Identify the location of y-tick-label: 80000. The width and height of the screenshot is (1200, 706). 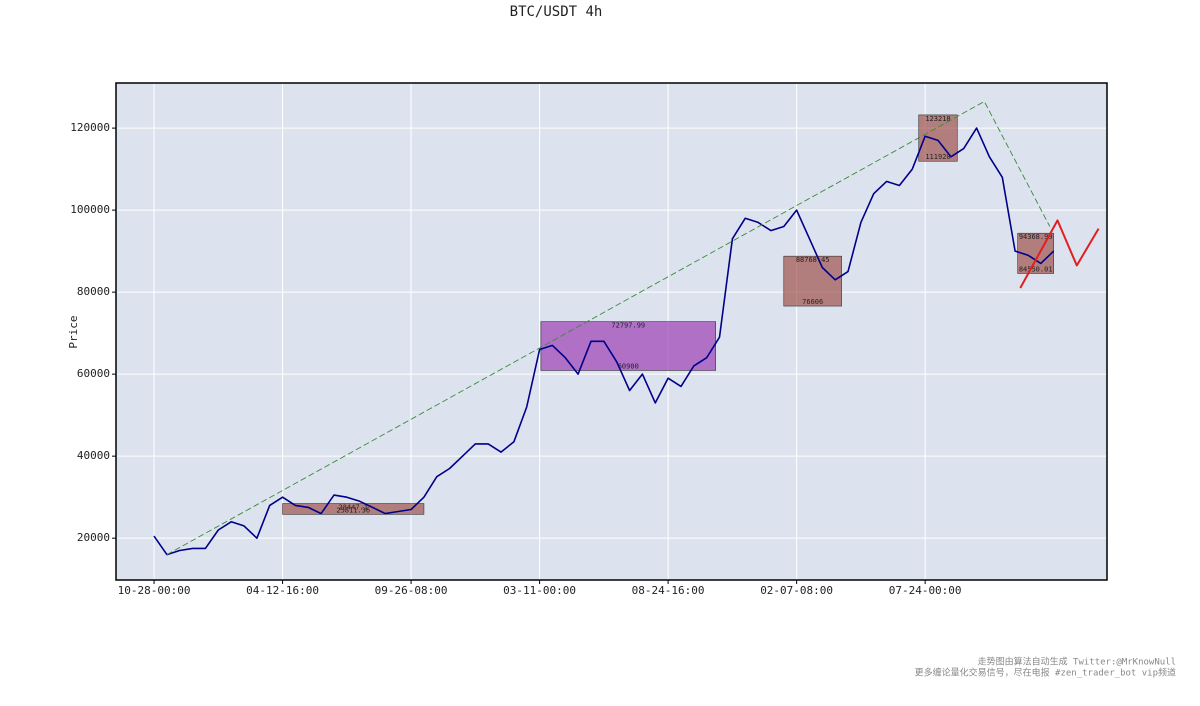
(93, 291).